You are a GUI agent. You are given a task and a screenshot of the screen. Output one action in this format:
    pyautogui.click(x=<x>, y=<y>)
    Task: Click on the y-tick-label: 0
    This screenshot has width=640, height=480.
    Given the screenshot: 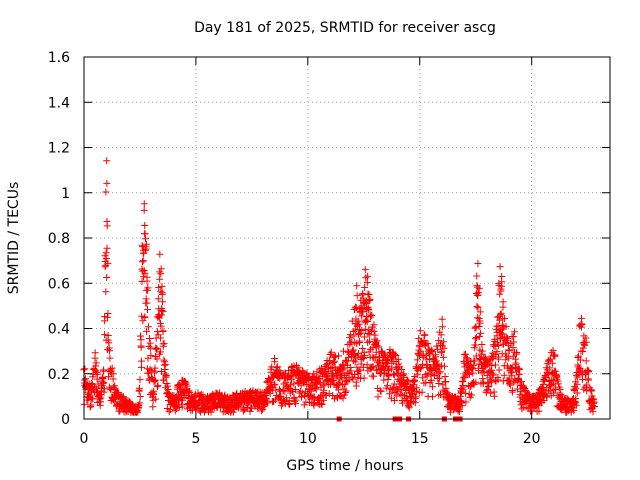 What is the action you would take?
    pyautogui.click(x=65, y=420)
    